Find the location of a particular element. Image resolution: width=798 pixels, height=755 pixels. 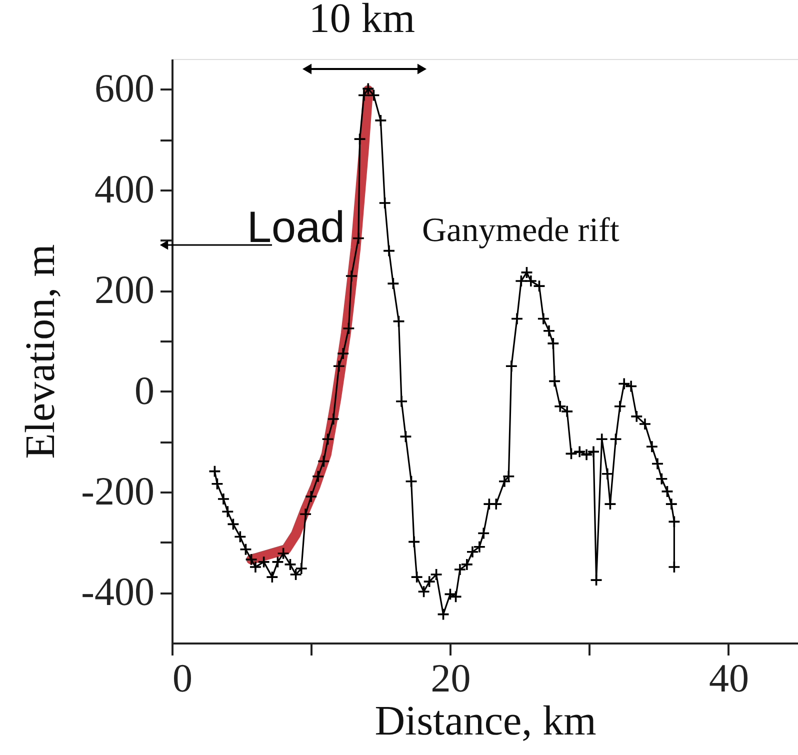

y-tick-label: -400 is located at coordinates (117, 591).